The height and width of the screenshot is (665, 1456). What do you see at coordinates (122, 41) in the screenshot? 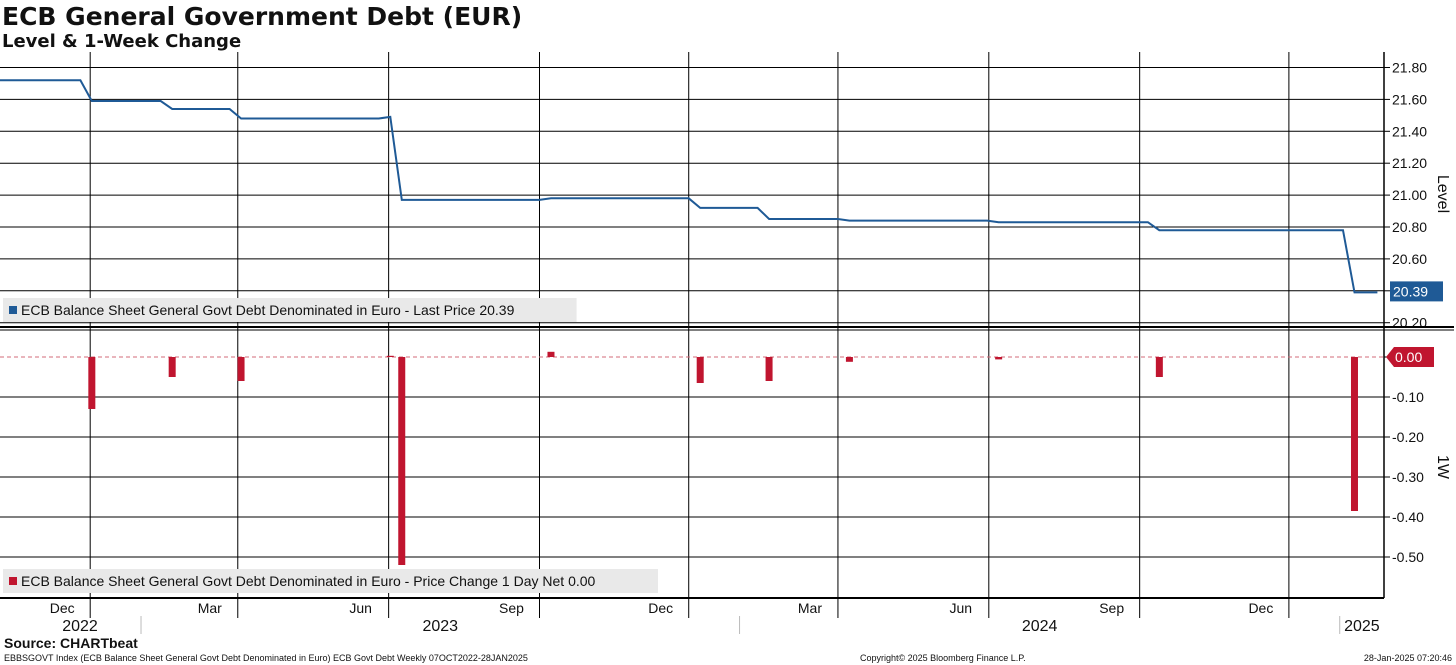
I see `chart-subtitle: Level & 1-Week Change` at bounding box center [122, 41].